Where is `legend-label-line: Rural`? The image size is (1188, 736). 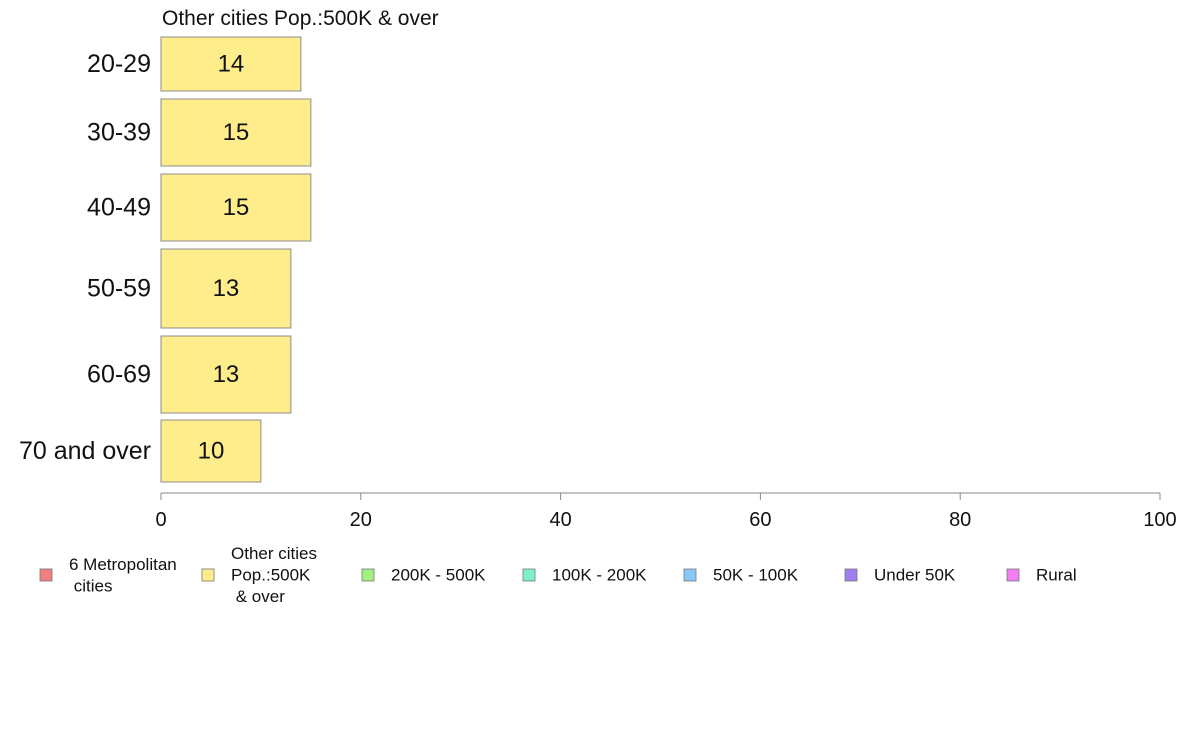
legend-label-line: Rural is located at coordinates (1056, 575).